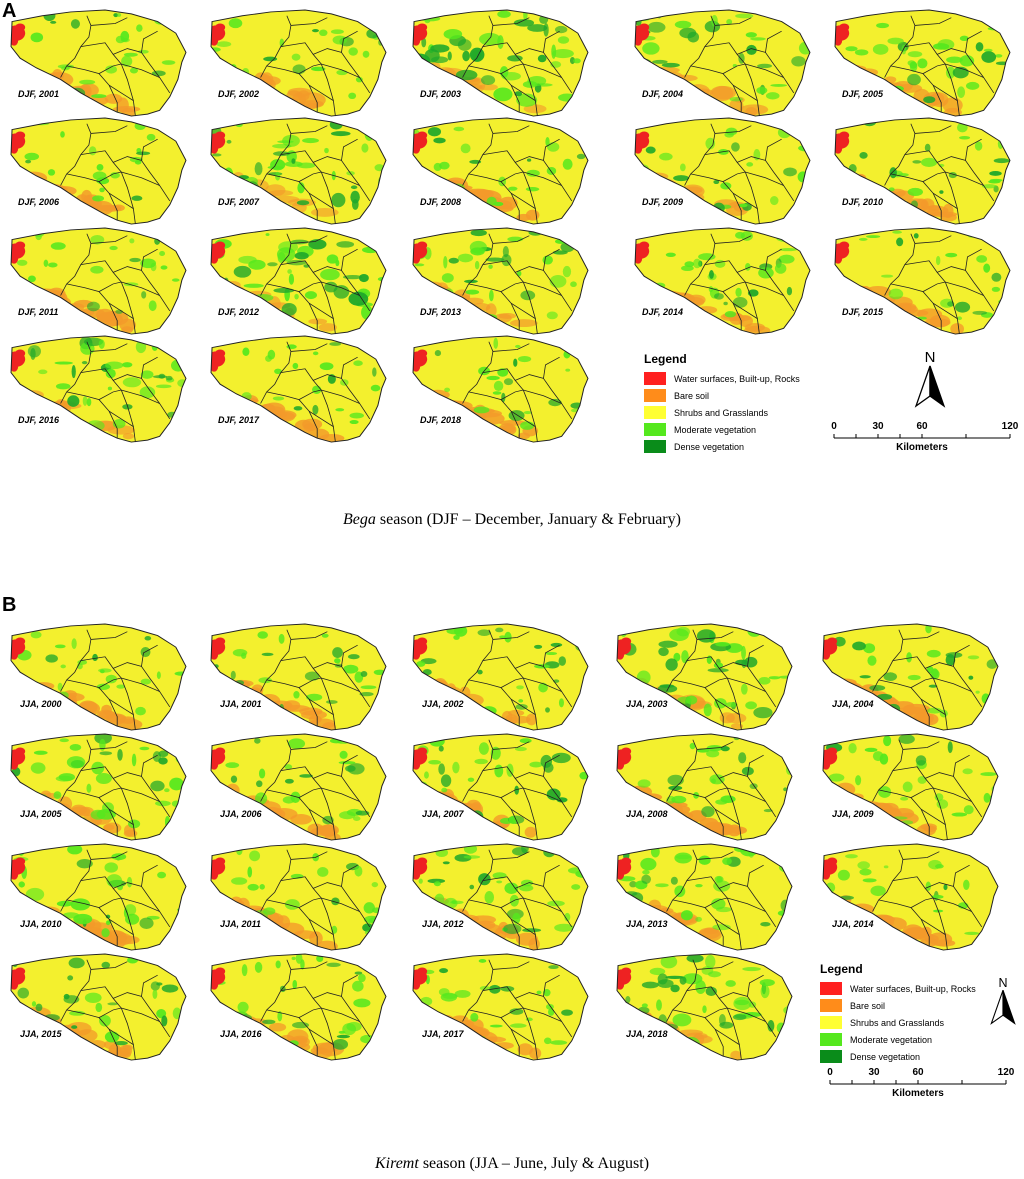 The height and width of the screenshot is (1179, 1024). Describe the element at coordinates (863, 94) in the screenshot. I see `map-year-label: DJF, 2005` at that location.